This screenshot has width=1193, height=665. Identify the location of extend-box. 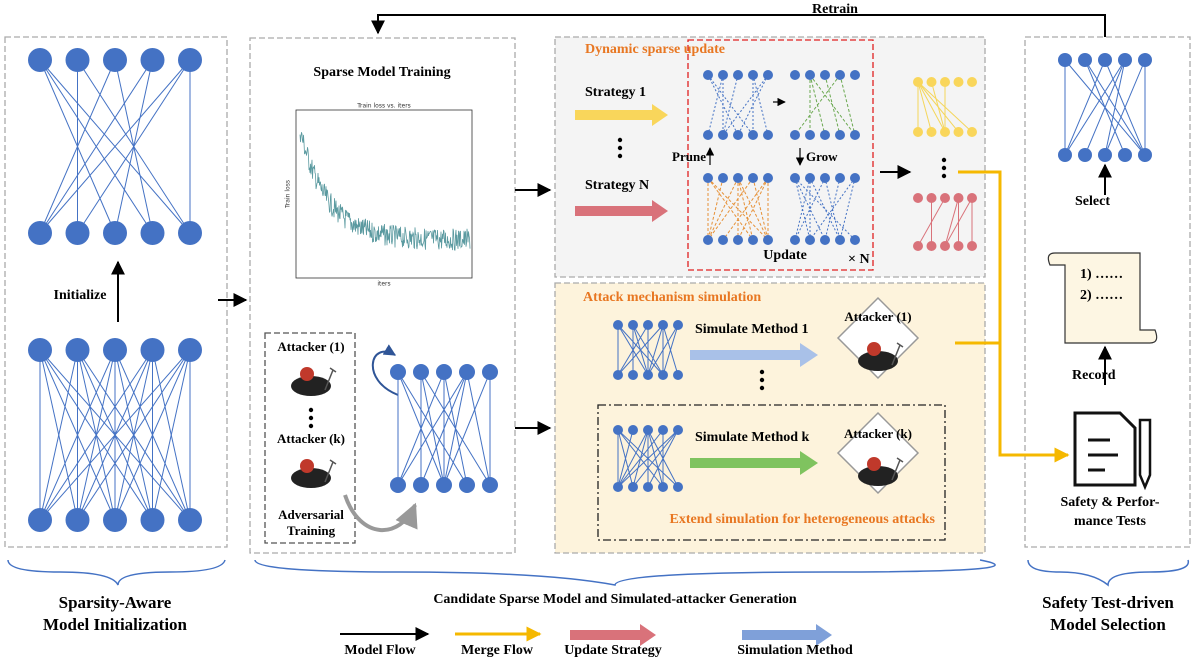
(771, 472).